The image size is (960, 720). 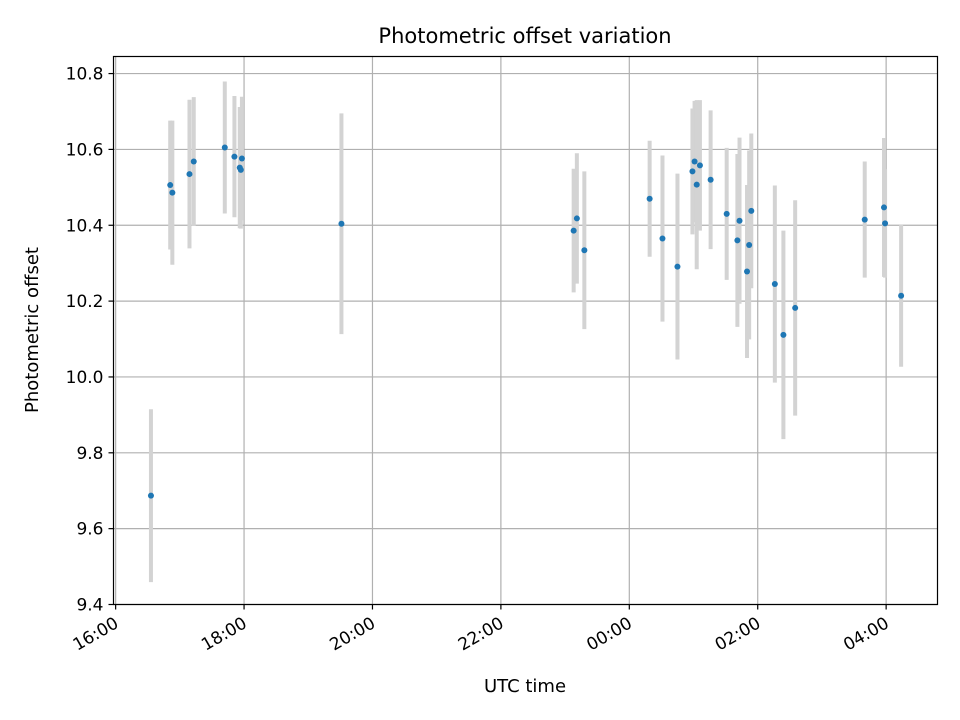 What do you see at coordinates (32, 330) in the screenshot?
I see `y-axis-label: Photometric offset` at bounding box center [32, 330].